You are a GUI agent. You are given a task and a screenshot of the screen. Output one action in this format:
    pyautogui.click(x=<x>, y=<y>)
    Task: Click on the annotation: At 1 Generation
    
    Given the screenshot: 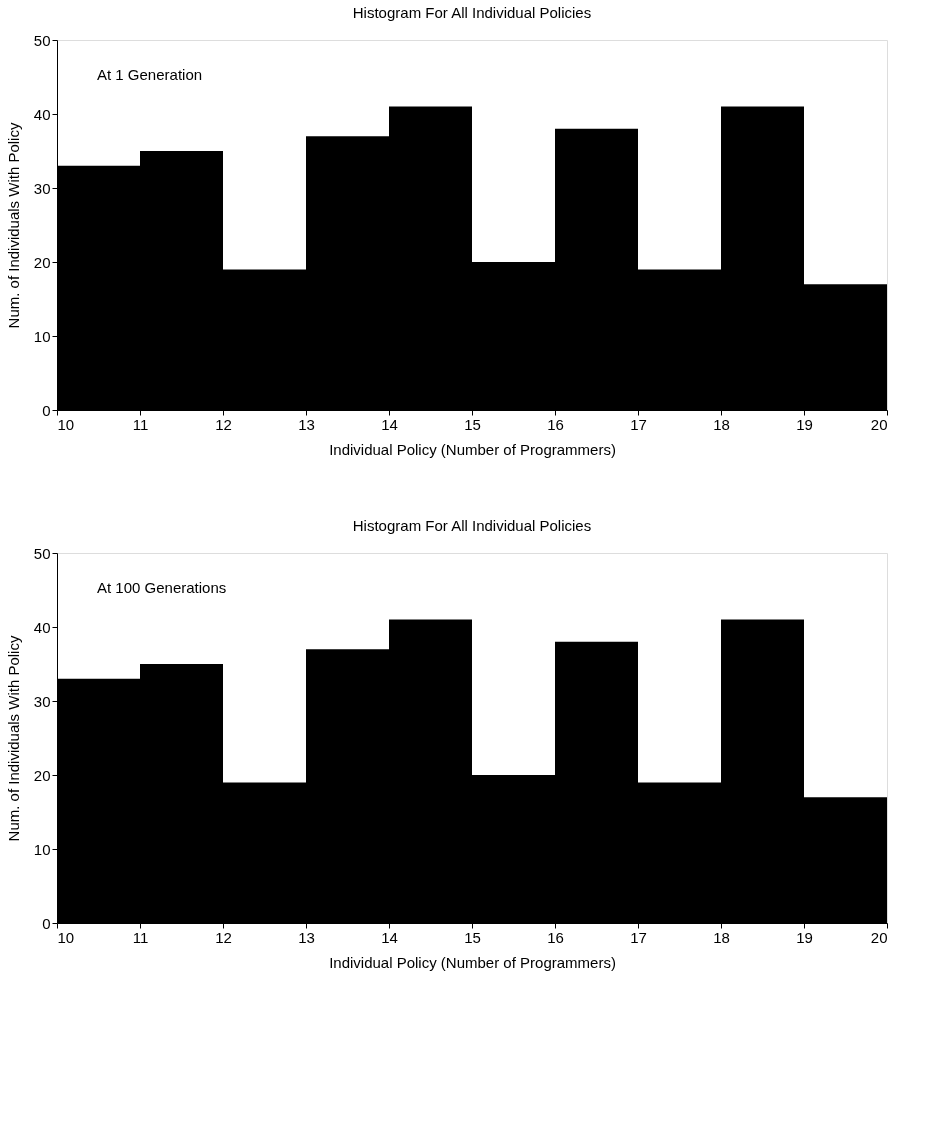 What is the action you would take?
    pyautogui.click(x=150, y=74)
    